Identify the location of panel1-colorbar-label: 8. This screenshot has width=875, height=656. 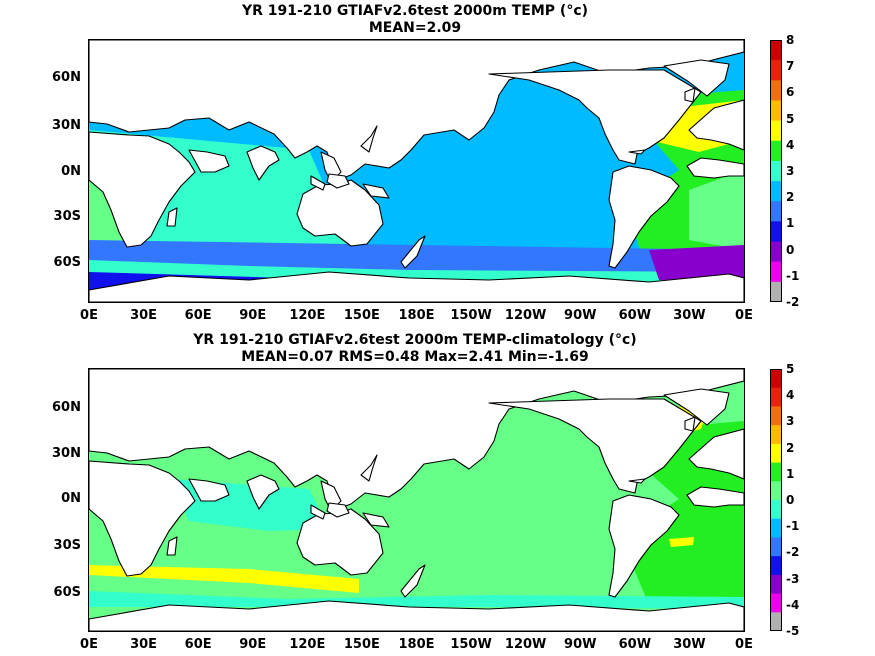
(790, 40).